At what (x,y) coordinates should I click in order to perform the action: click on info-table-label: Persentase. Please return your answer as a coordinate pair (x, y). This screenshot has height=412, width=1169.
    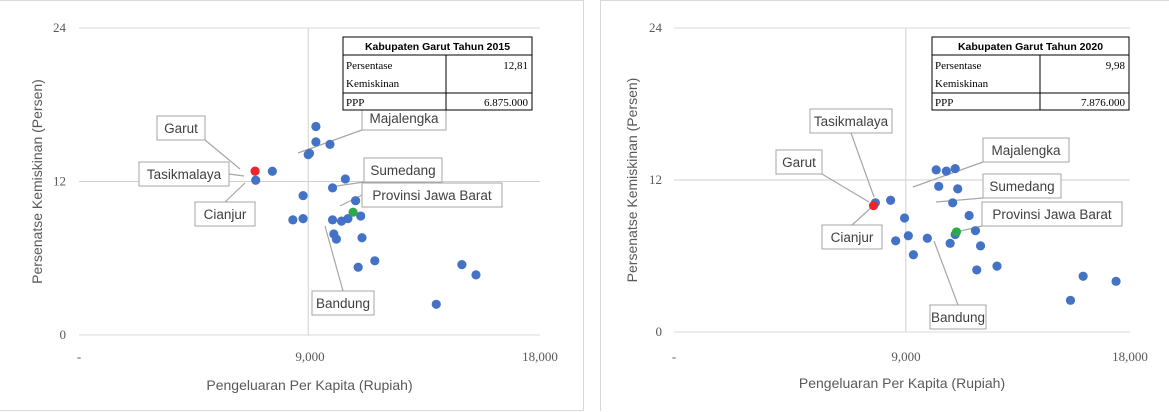
    Looking at the image, I should click on (958, 66).